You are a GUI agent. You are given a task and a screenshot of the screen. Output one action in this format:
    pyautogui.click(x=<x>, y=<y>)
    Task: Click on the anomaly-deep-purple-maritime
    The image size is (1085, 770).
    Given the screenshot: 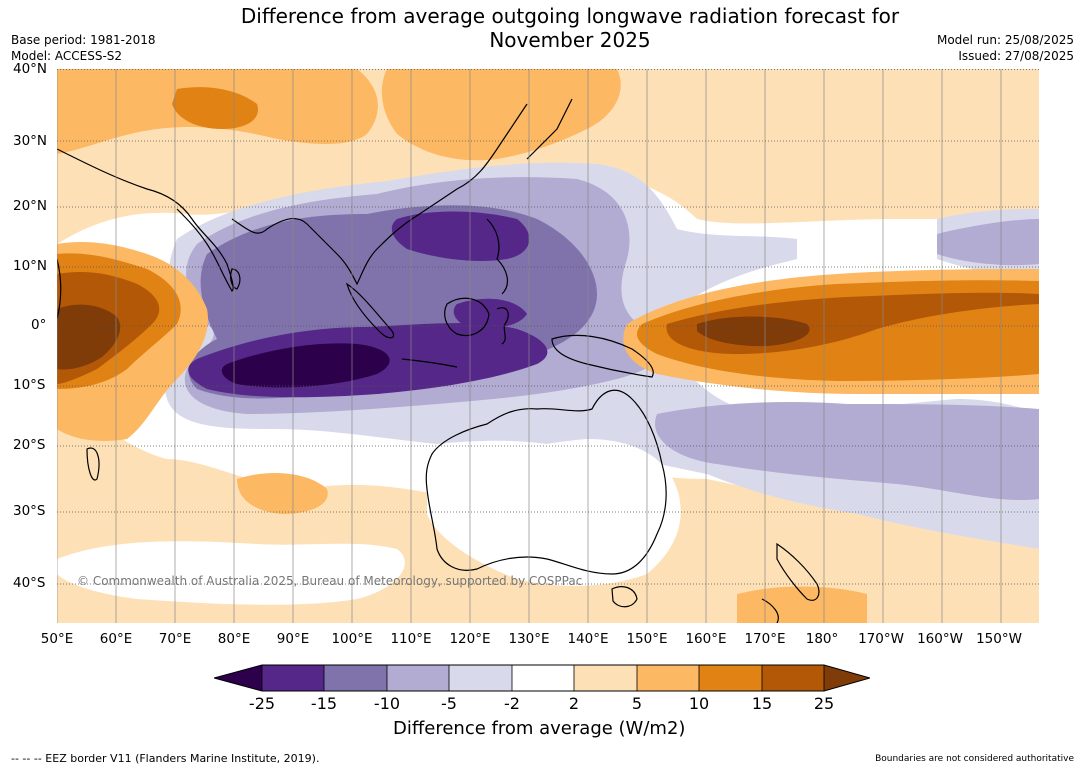 What is the action you would take?
    pyautogui.click(x=490, y=313)
    